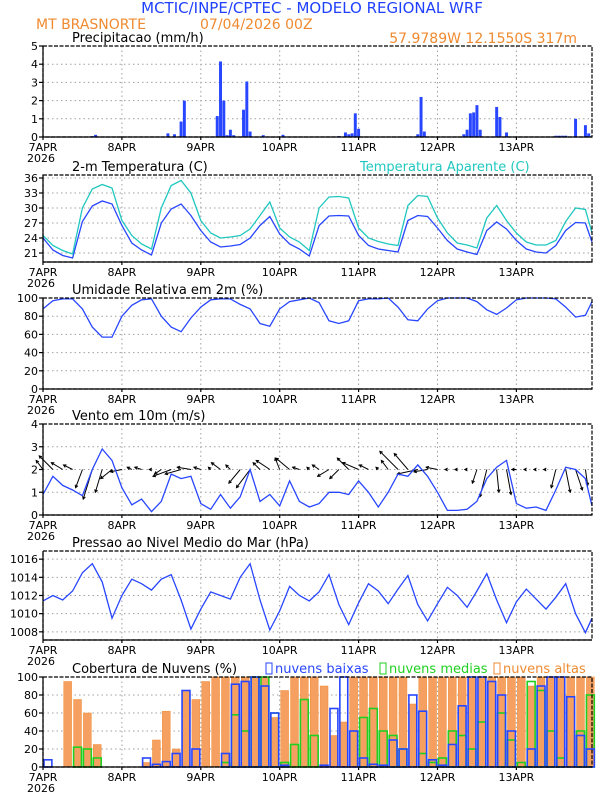 This screenshot has height=792, width=612. Describe the element at coordinates (31, 223) in the screenshot. I see `y-tick-label: 27` at that location.